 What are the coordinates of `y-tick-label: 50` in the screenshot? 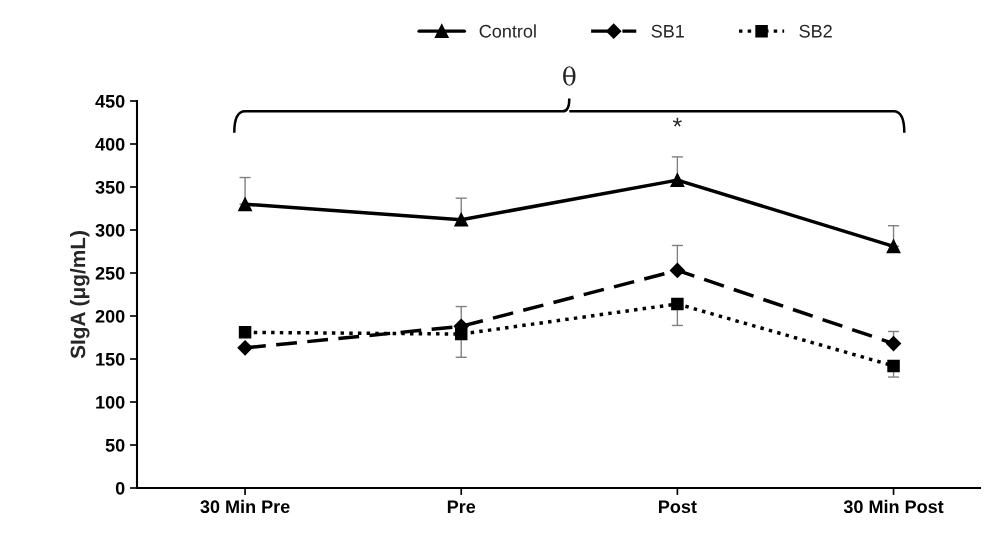 It's located at (115, 445).